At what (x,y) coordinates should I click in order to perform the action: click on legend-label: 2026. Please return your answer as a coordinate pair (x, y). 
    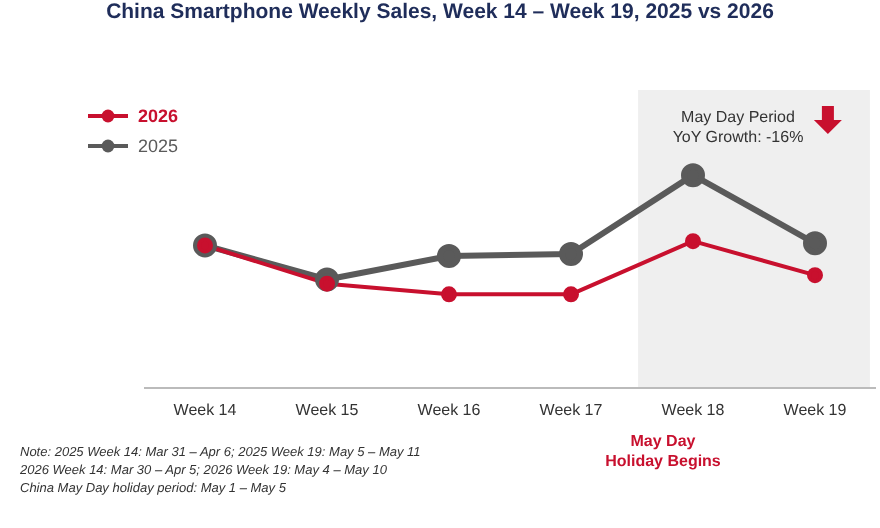
    Looking at the image, I should click on (158, 115).